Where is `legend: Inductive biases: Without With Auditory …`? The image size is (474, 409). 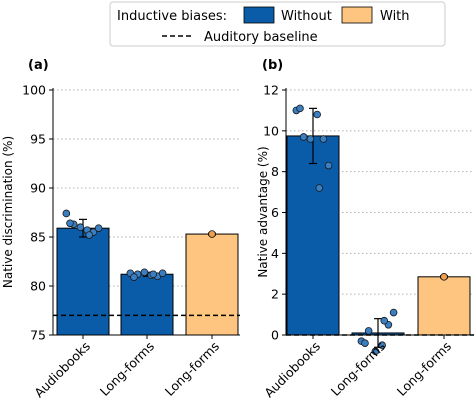
legend: Inductive biases: Without With Auditory … is located at coordinates (277, 24).